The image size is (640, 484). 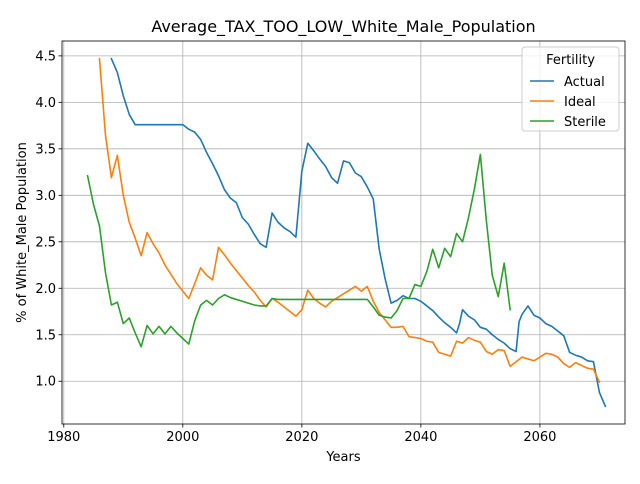 What do you see at coordinates (585, 122) in the screenshot?
I see `legend-label-sterile: Sterile` at bounding box center [585, 122].